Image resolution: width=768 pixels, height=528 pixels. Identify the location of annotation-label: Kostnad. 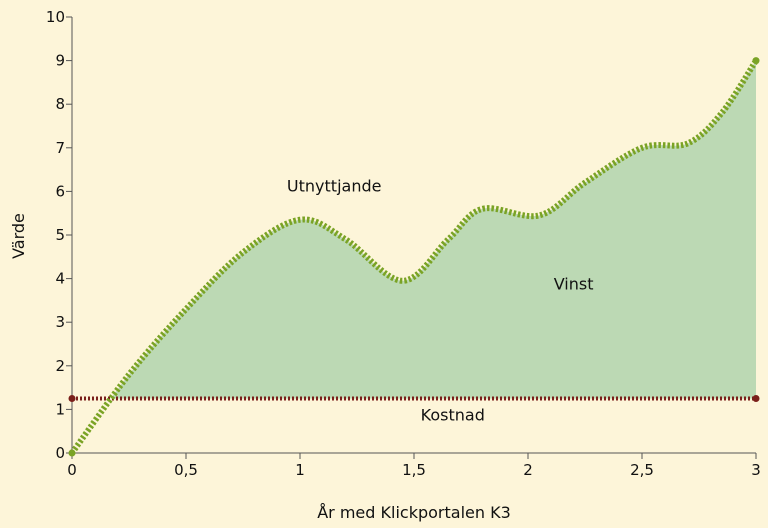
(453, 414).